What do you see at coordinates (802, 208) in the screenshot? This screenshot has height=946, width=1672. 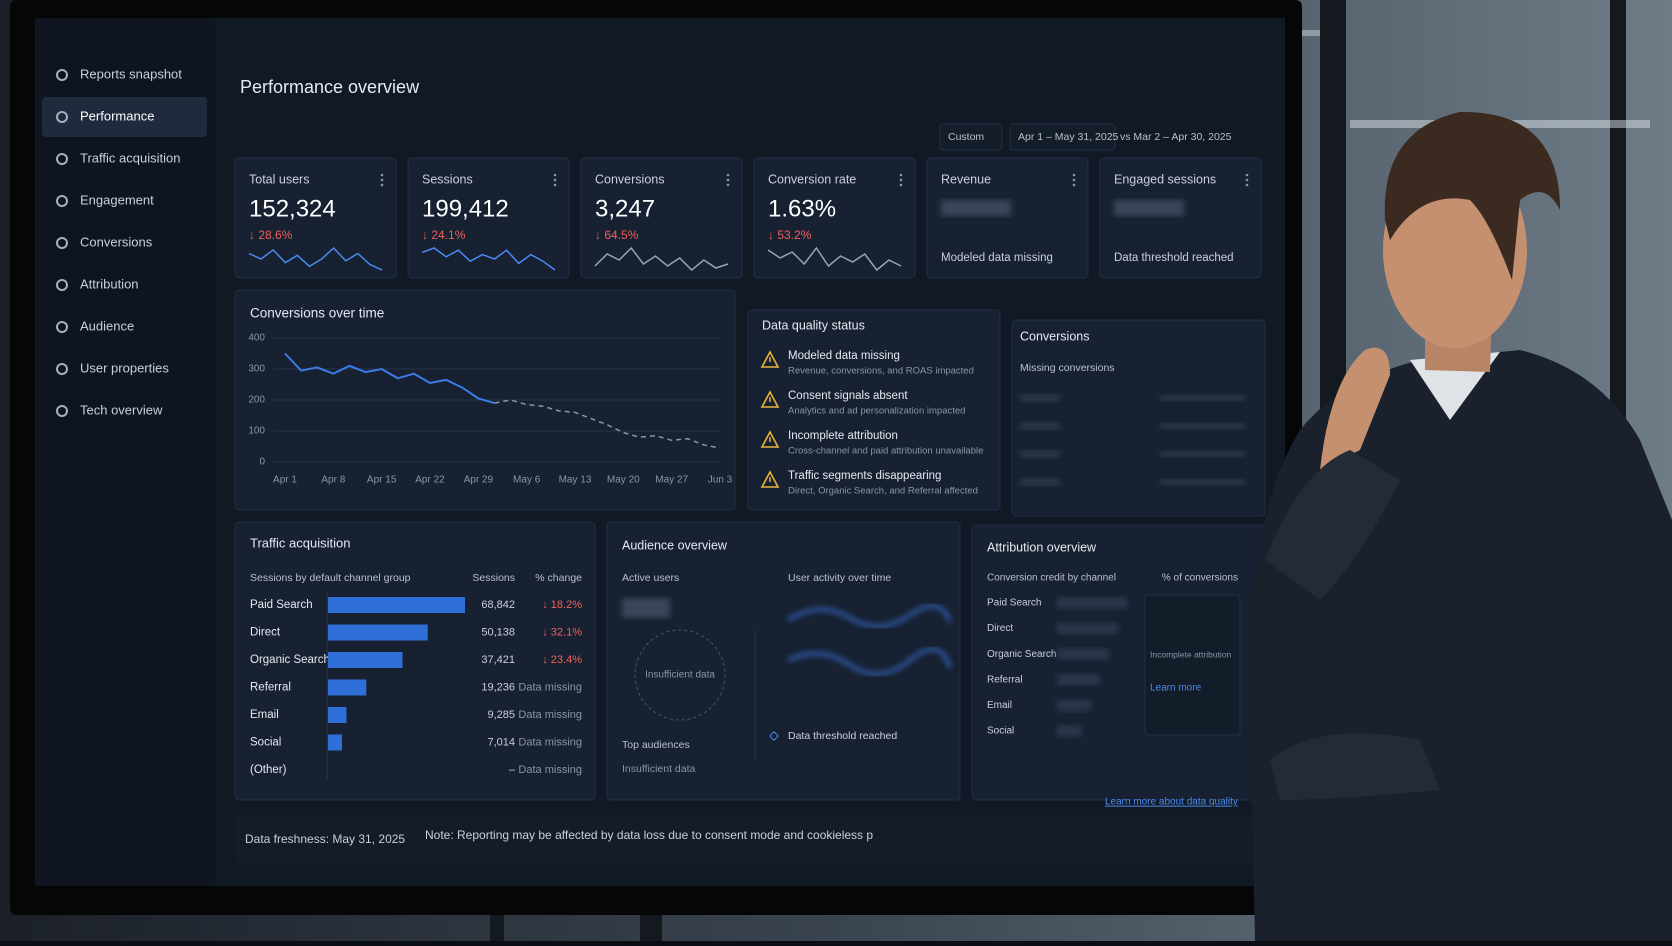 I see `kpi-value: 1.63%` at bounding box center [802, 208].